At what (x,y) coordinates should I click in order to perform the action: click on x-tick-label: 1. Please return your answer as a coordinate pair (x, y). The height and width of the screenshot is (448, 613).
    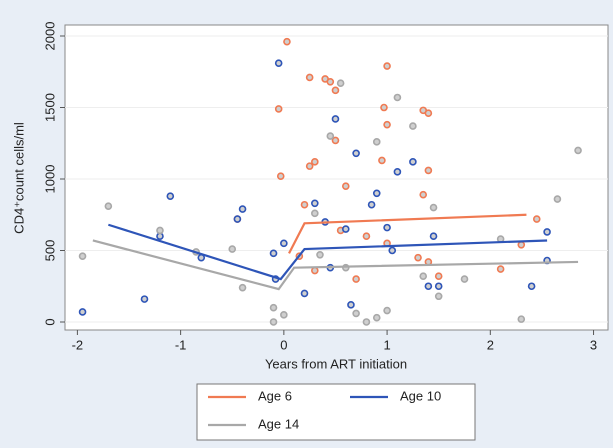
    Looking at the image, I should click on (386, 344).